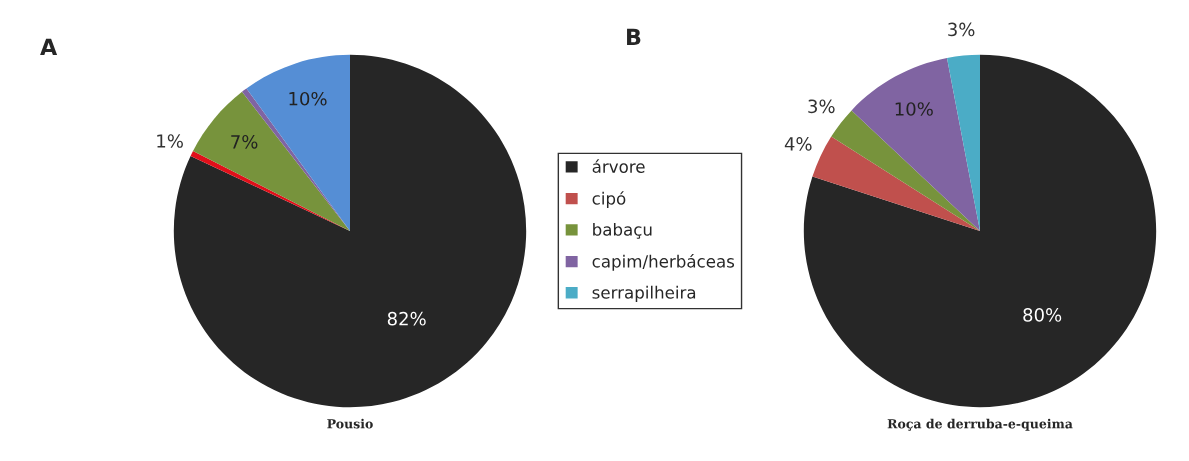  I want to click on legend-label: serrapilheira, so click(644, 293).